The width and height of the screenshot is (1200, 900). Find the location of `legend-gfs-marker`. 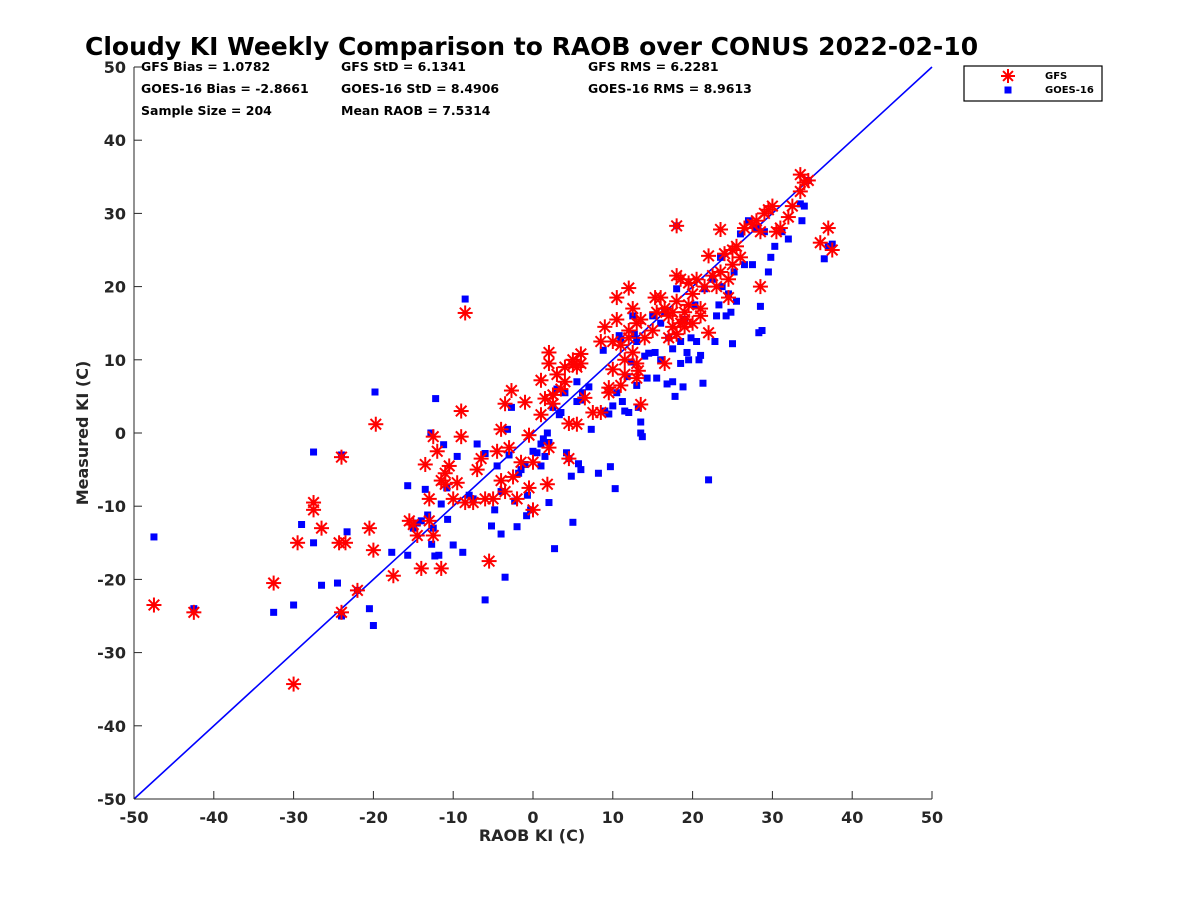

legend-gfs-marker is located at coordinates (1008, 76).